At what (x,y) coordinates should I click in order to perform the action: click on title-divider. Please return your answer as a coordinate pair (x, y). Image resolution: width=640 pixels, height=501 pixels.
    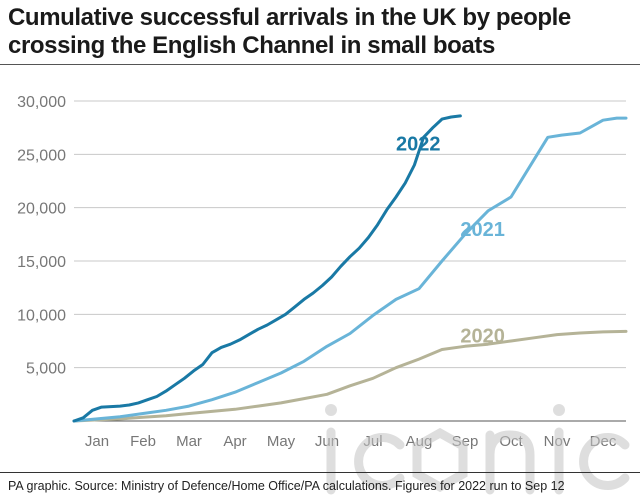
    Looking at the image, I should click on (320, 64).